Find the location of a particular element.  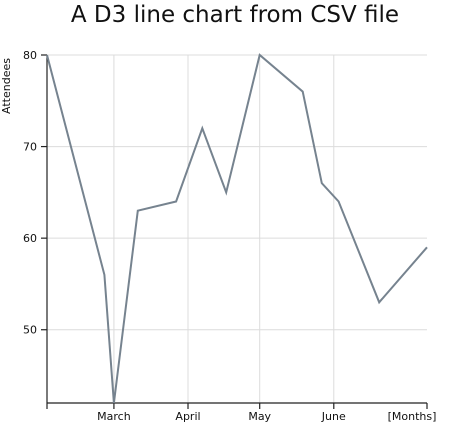

x-tick-label: June is located at coordinates (333, 416).